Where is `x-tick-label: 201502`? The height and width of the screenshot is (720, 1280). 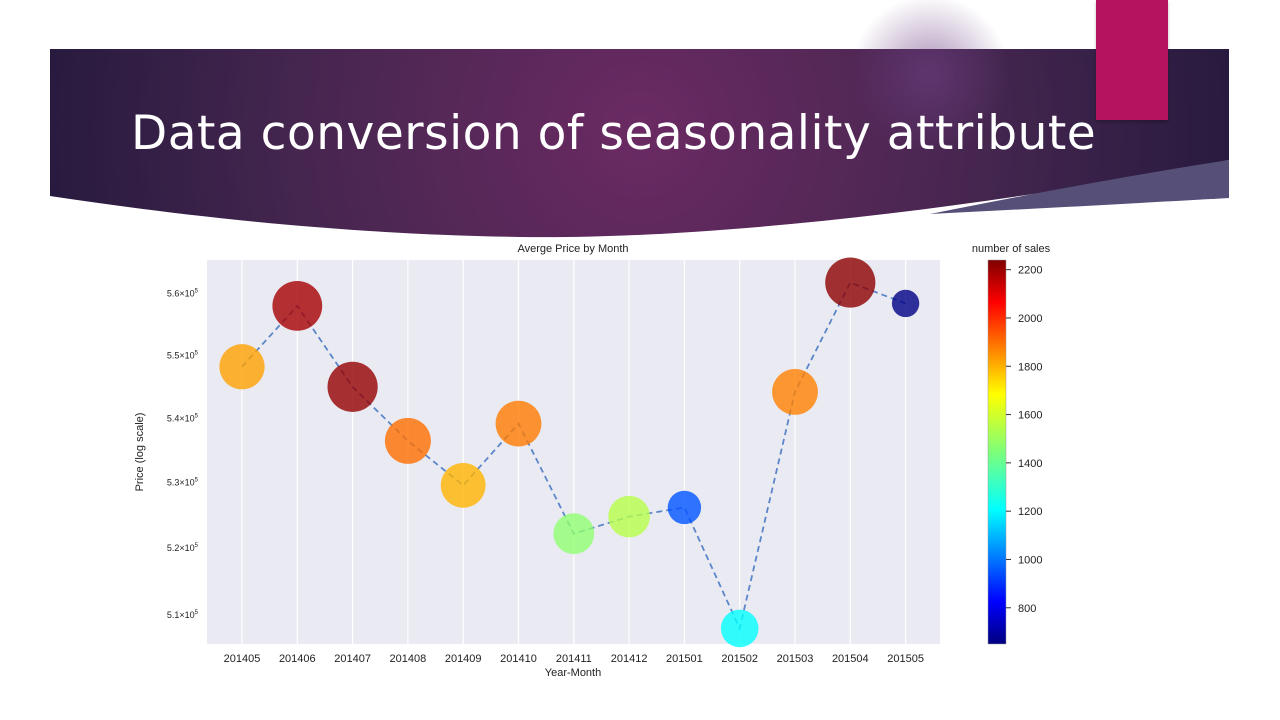 x-tick-label: 201502 is located at coordinates (739, 659).